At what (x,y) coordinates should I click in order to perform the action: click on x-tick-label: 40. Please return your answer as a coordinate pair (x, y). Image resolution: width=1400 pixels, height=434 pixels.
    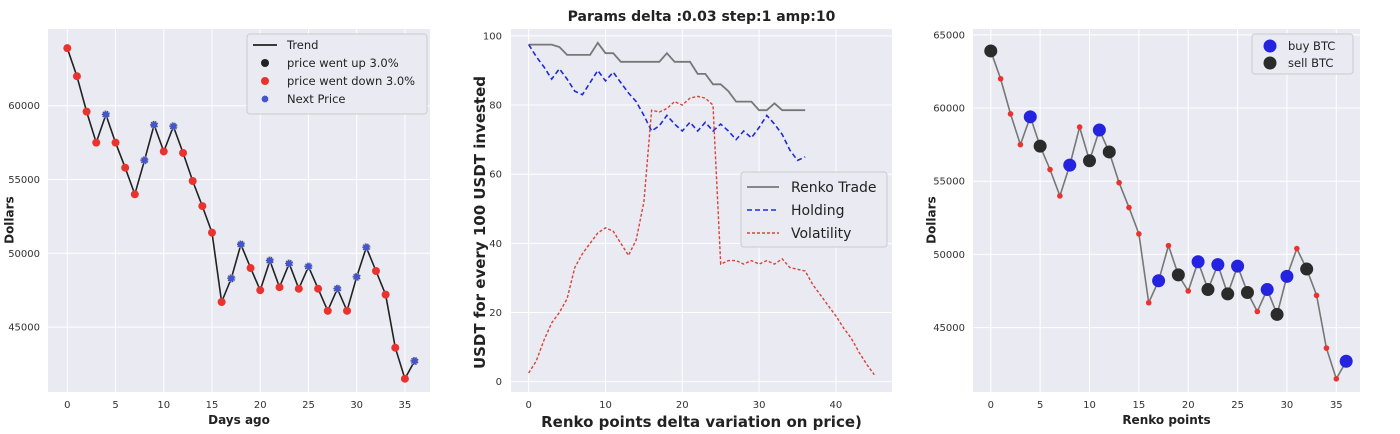
    Looking at the image, I should click on (836, 405).